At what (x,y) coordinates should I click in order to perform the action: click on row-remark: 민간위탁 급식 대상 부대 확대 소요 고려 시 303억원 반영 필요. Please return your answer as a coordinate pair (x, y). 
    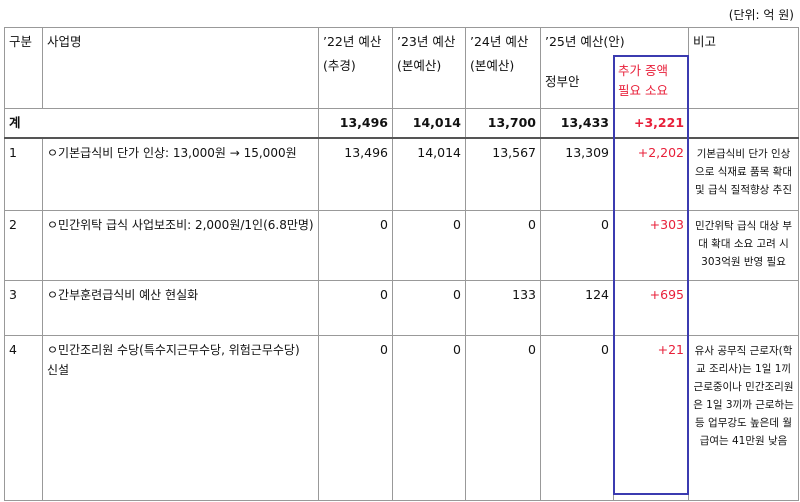
    Looking at the image, I should click on (744, 245).